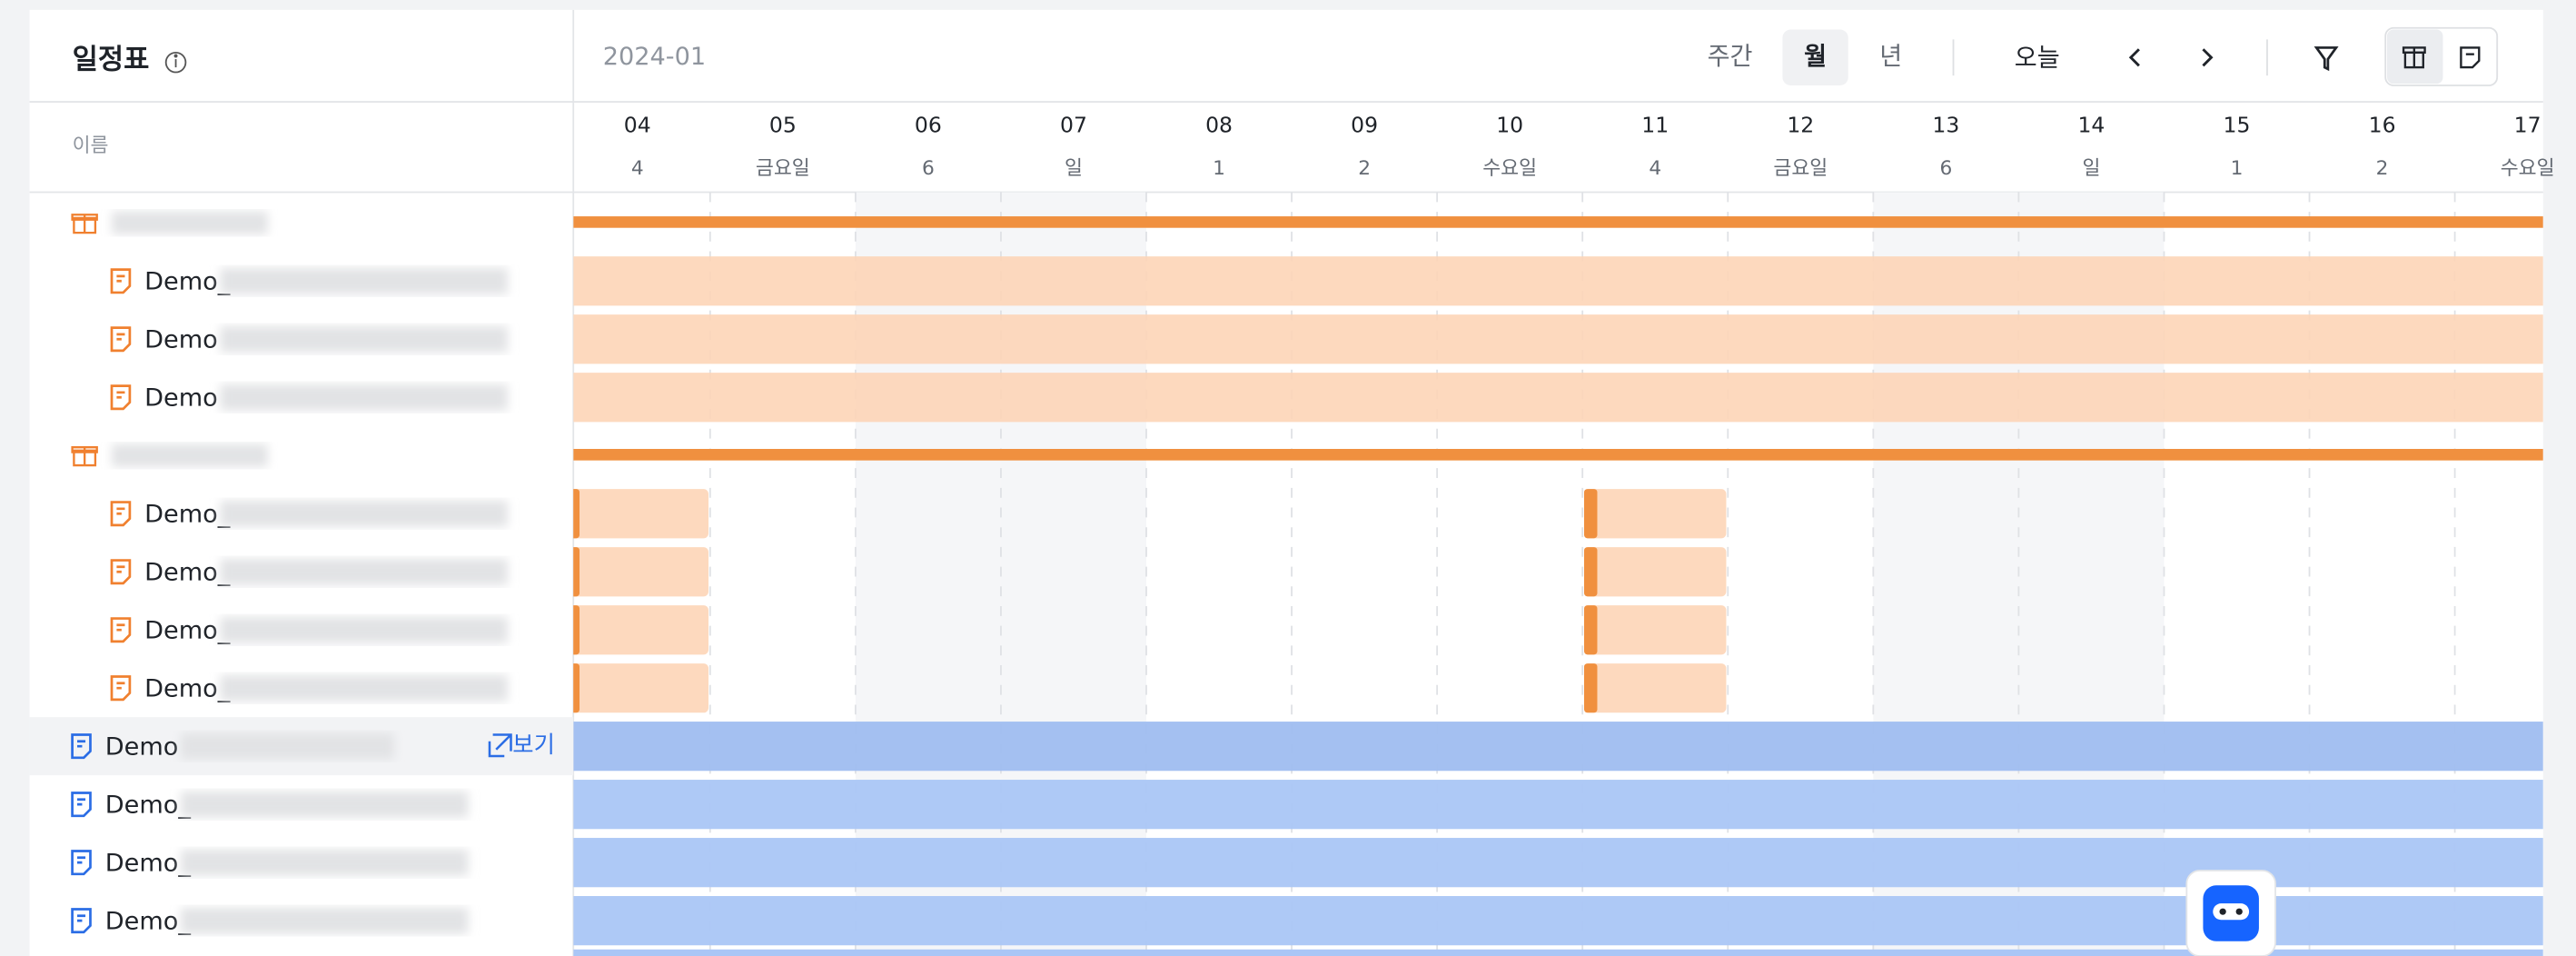  Describe the element at coordinates (2237, 125) in the screenshot. I see `date-label: 15` at that location.